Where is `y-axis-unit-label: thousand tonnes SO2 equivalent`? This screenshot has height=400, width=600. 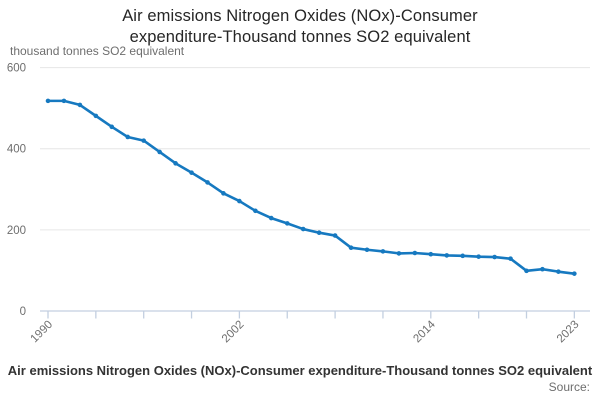
y-axis-unit-label: thousand tonnes SO2 equivalent is located at coordinates (97, 51).